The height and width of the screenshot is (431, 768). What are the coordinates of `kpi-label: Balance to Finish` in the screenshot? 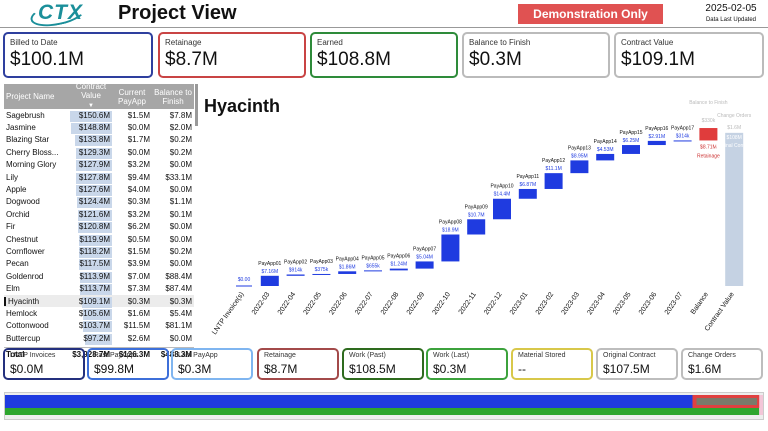 It's located at (500, 42).